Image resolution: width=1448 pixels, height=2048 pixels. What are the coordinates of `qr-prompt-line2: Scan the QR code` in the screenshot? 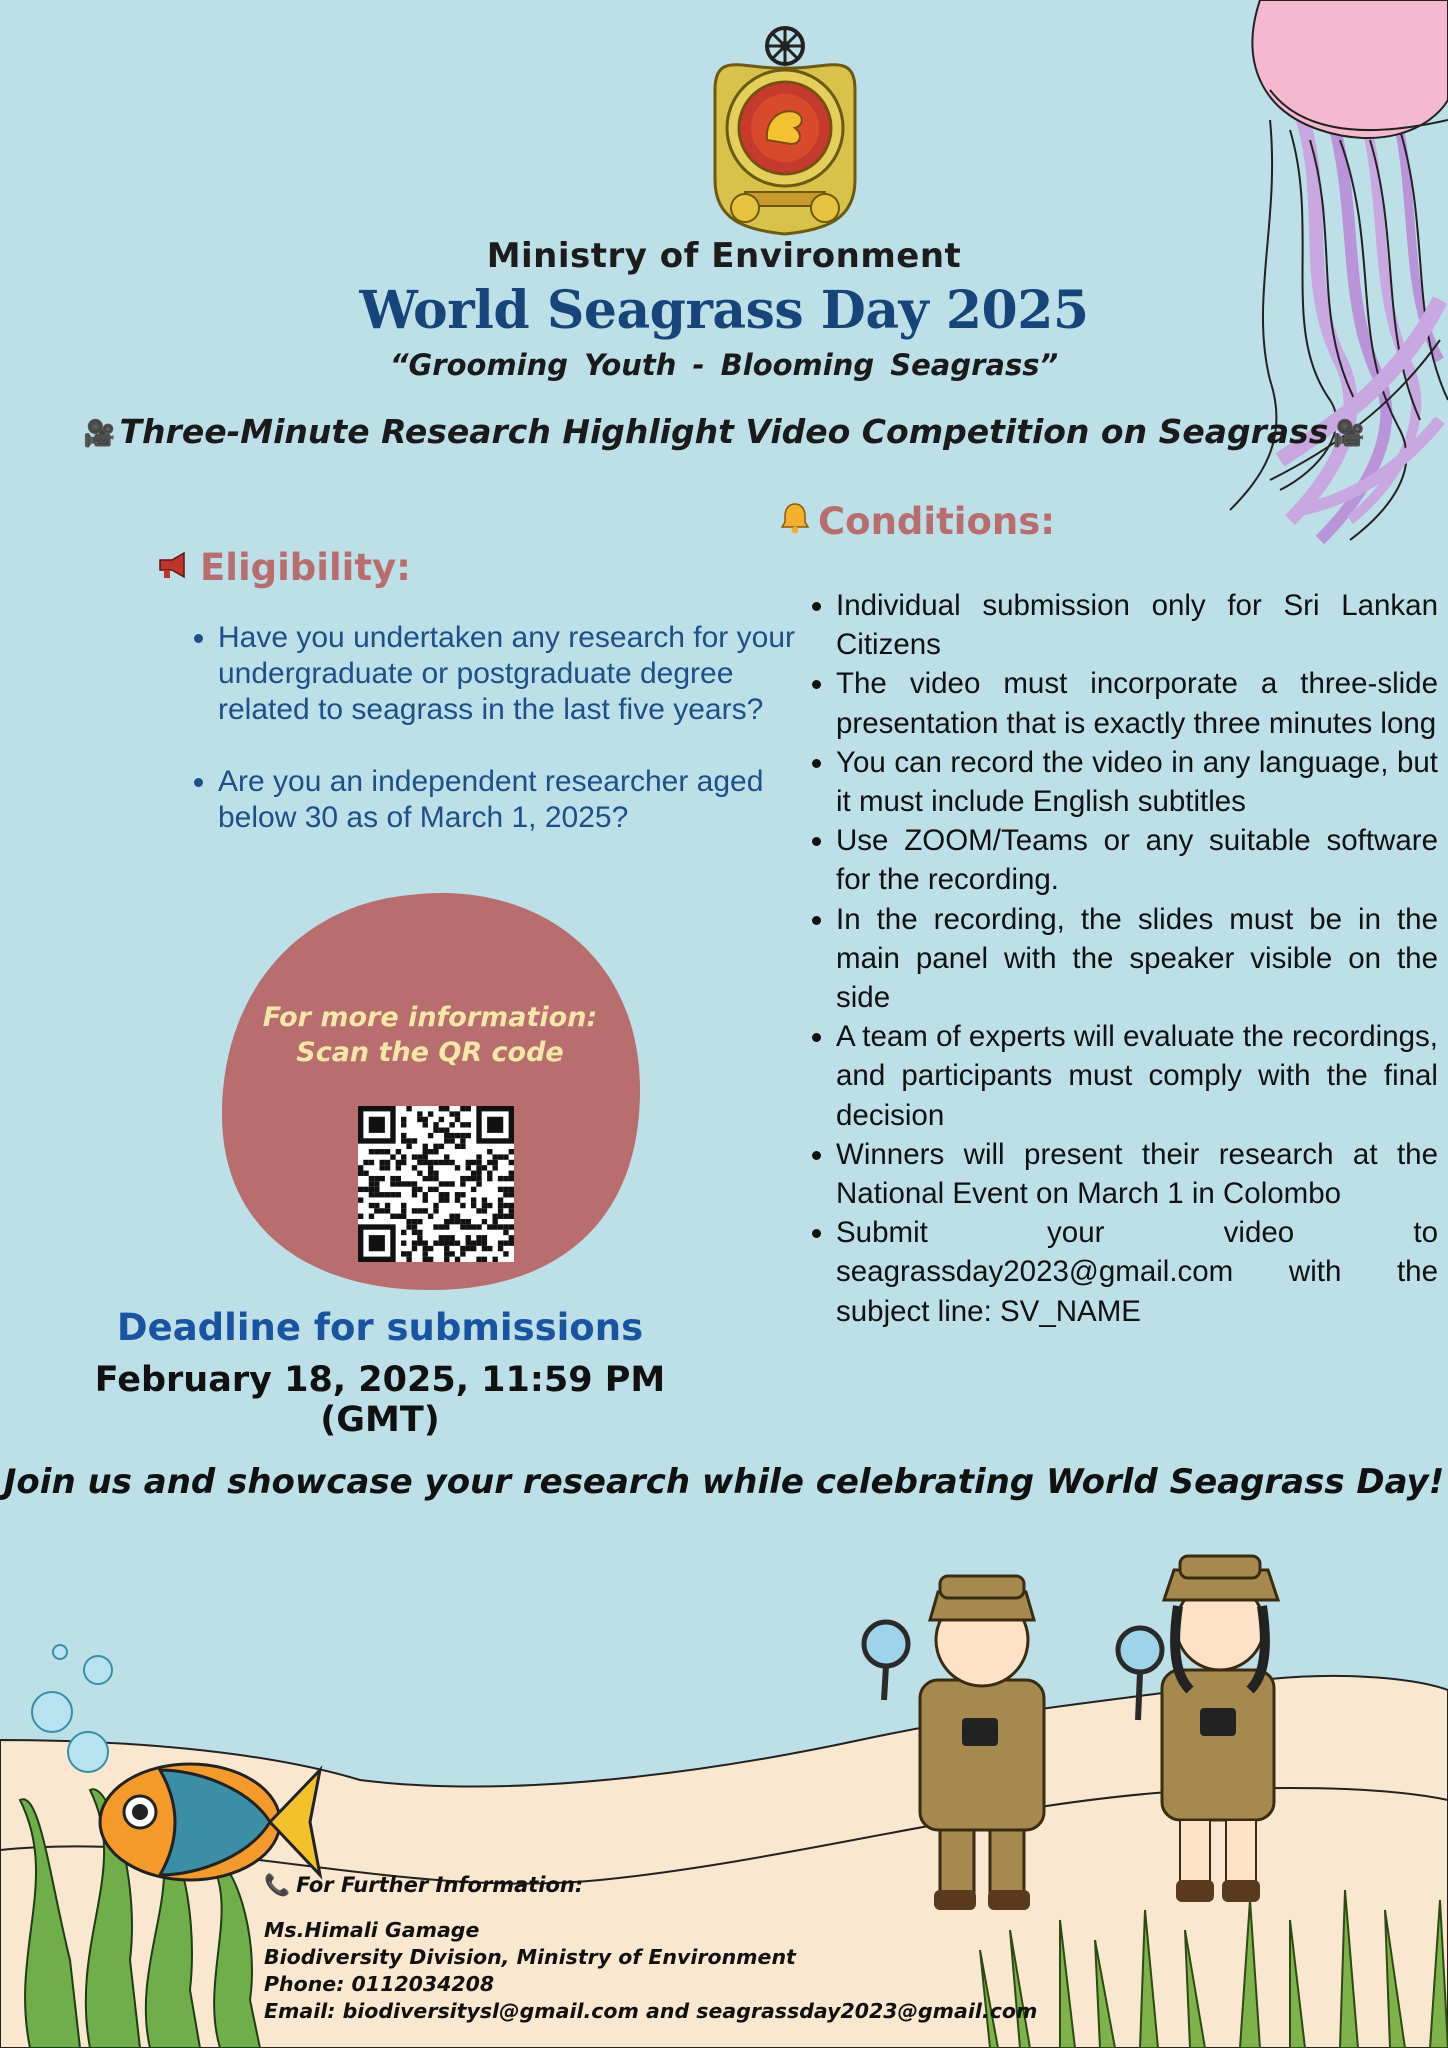 It's located at (430, 1052).